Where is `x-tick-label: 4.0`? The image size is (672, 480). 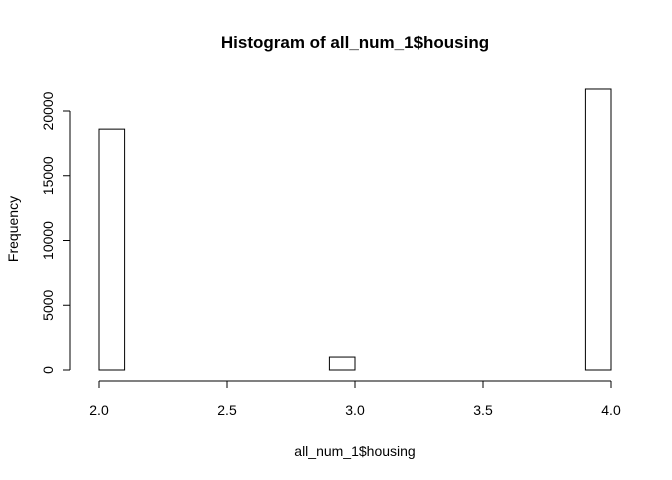 x-tick-label: 4.0 is located at coordinates (611, 410).